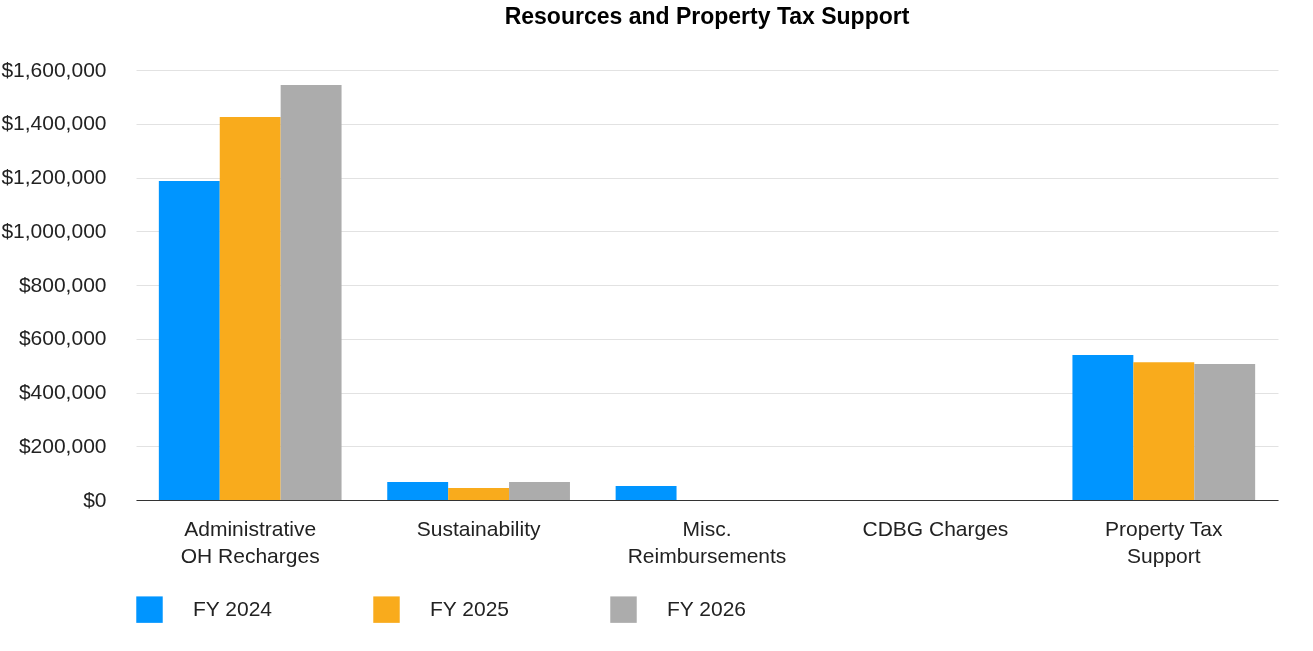 The width and height of the screenshot is (1313, 651). Describe the element at coordinates (935, 528) in the screenshot. I see `x-tick-label: CDBG Charges` at that location.